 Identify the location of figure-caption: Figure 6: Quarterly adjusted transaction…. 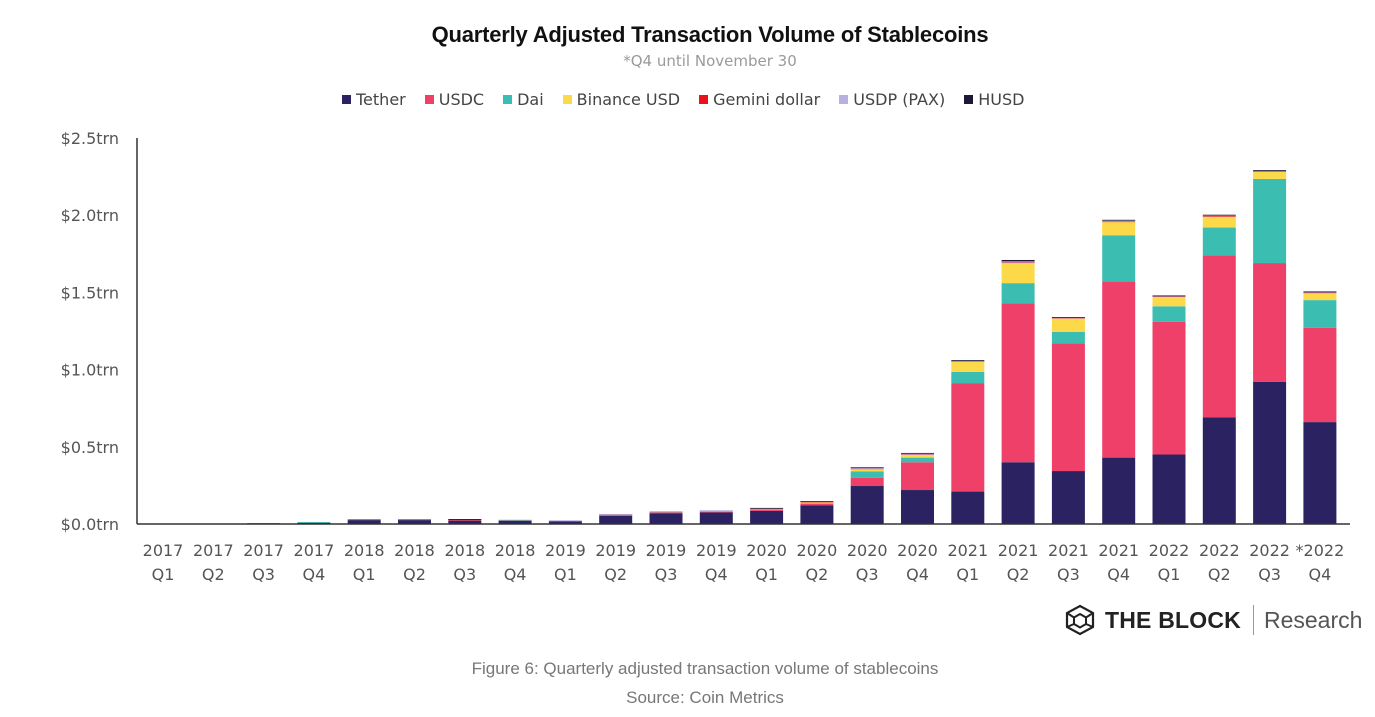
(705, 668).